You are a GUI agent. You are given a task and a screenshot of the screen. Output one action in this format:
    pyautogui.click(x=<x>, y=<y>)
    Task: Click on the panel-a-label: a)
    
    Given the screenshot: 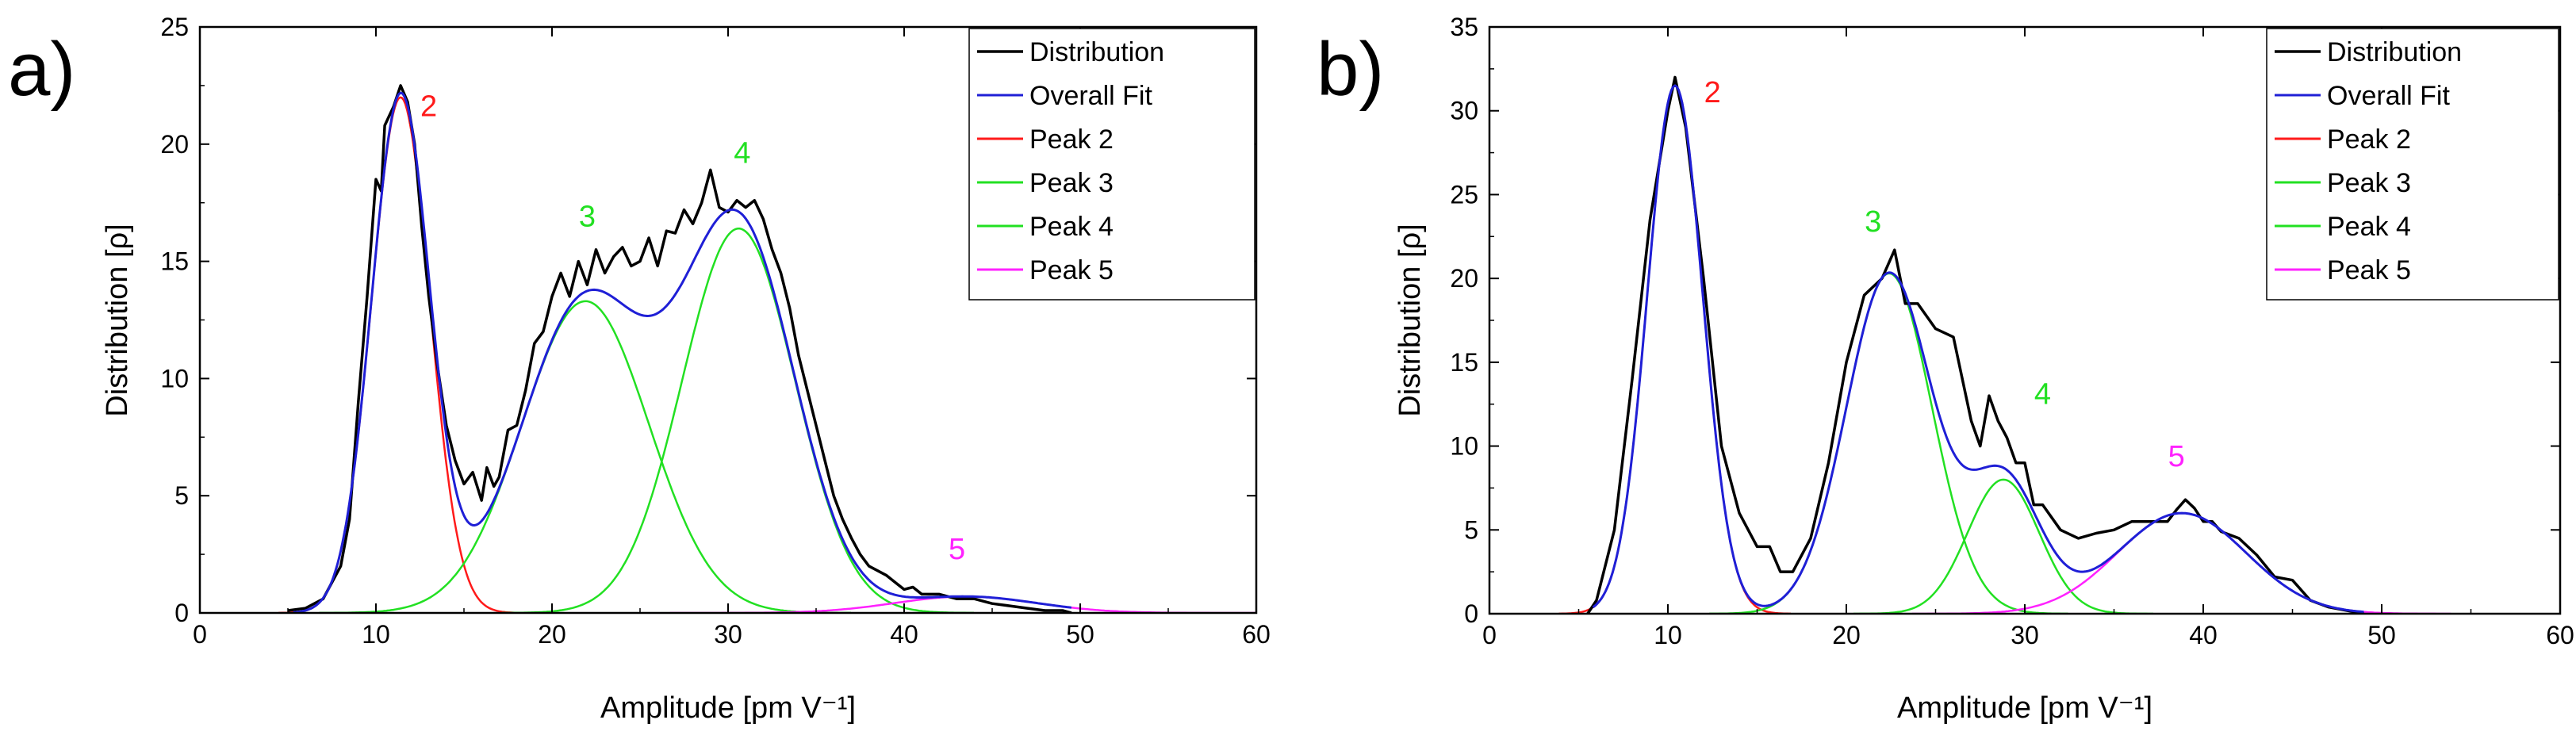 What is the action you would take?
    pyautogui.click(x=42, y=69)
    